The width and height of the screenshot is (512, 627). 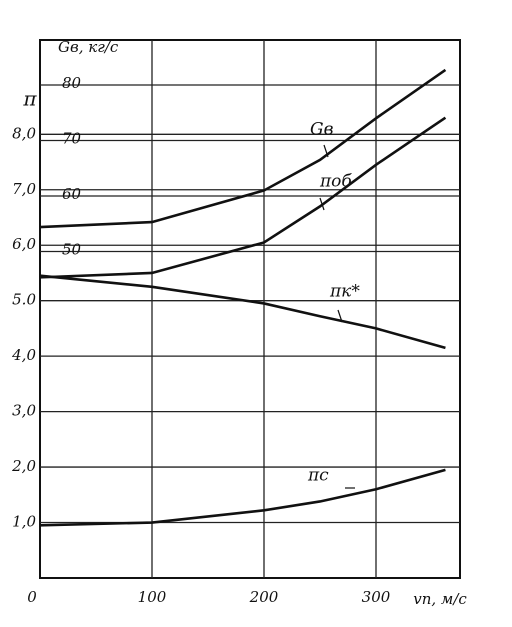 I want to click on legend-label: πк*, so click(x=344, y=292).